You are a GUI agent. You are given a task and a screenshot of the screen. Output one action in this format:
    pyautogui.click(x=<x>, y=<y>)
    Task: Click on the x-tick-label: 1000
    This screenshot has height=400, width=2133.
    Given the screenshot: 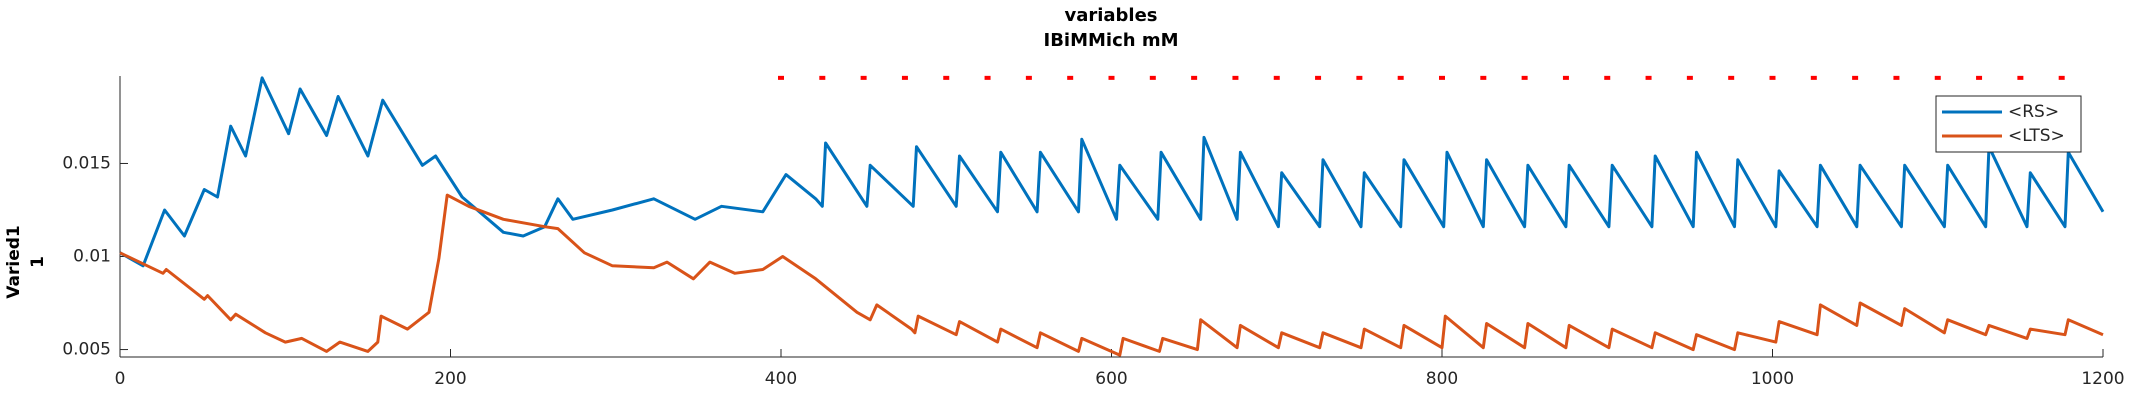 What is the action you would take?
    pyautogui.click(x=1772, y=379)
    